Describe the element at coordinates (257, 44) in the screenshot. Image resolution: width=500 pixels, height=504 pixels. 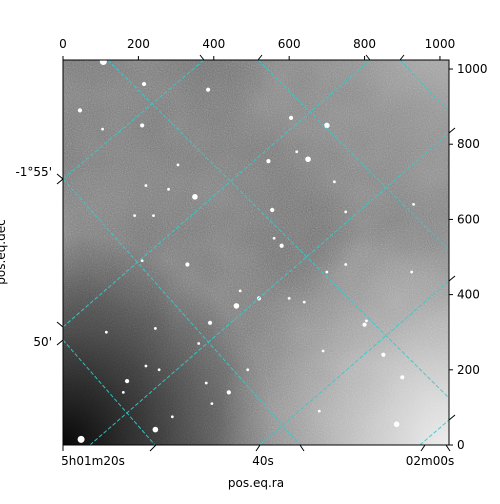
I see `top-axis-labels: 0 200 400 600 800 1000` at that location.